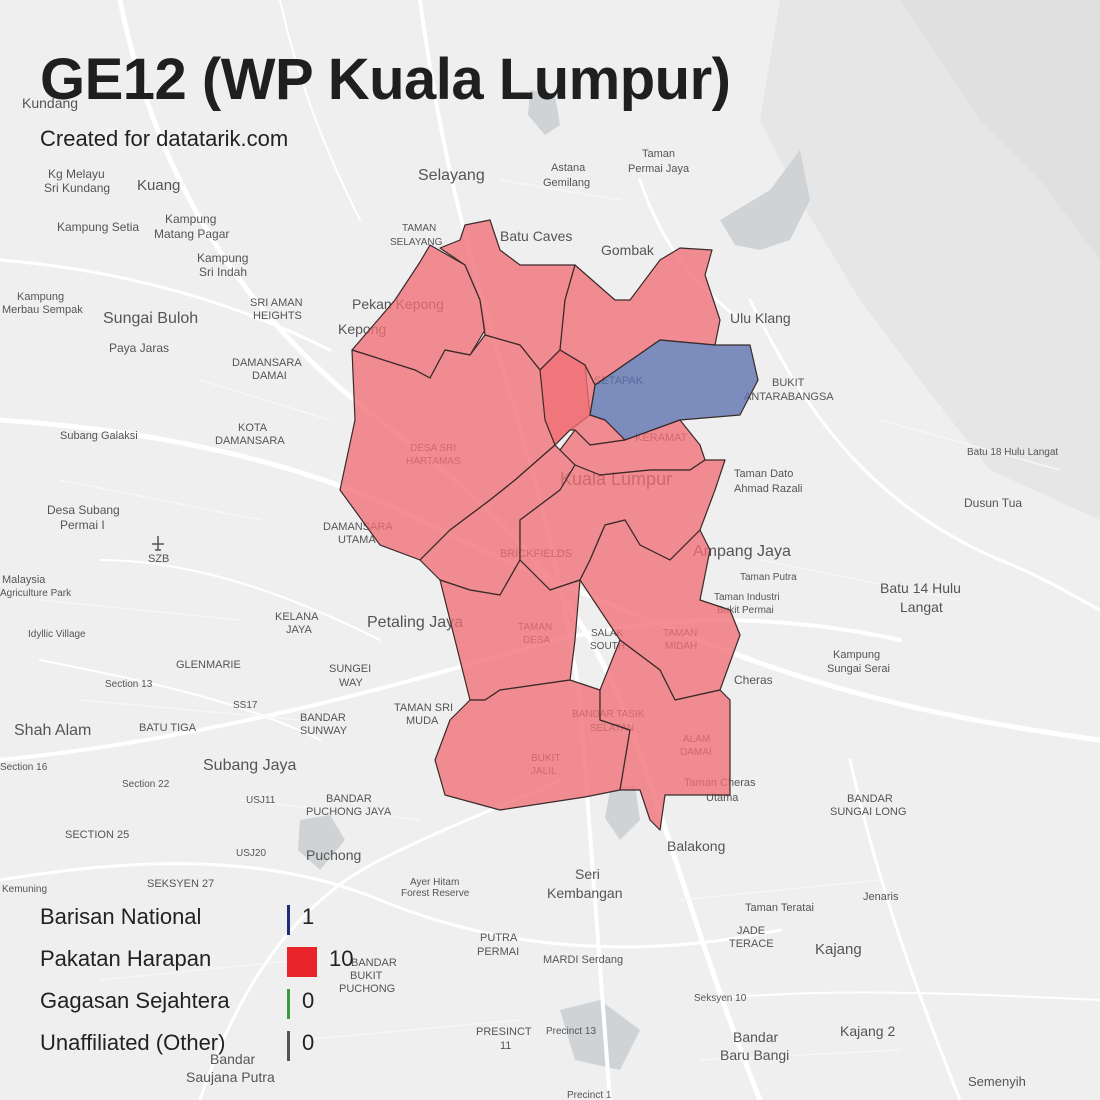 The height and width of the screenshot is (1100, 1100). I want to click on place-label: Kajang 2, so click(867, 1031).